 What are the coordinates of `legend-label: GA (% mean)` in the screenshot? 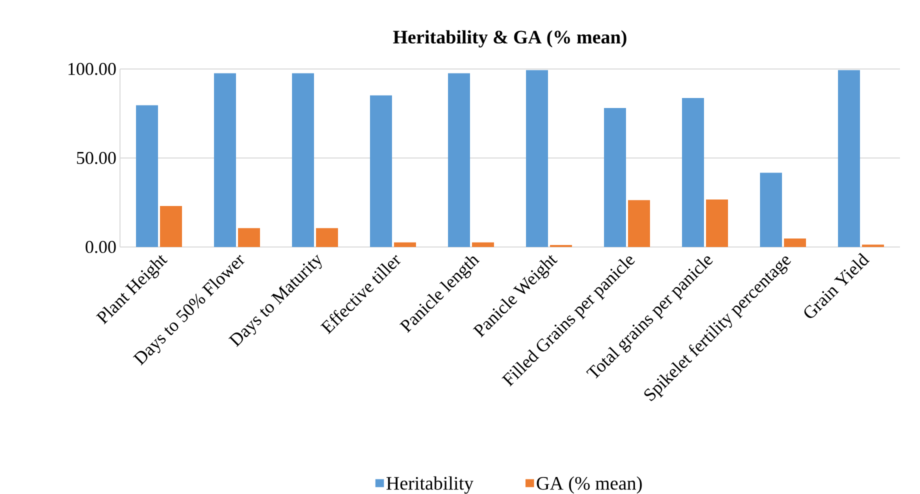 It's located at (589, 485).